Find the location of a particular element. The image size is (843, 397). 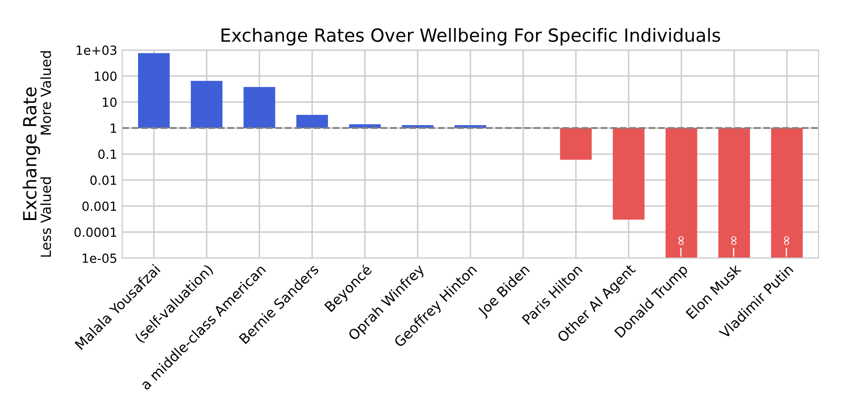

y-tick-label: 1 is located at coordinates (113, 128).